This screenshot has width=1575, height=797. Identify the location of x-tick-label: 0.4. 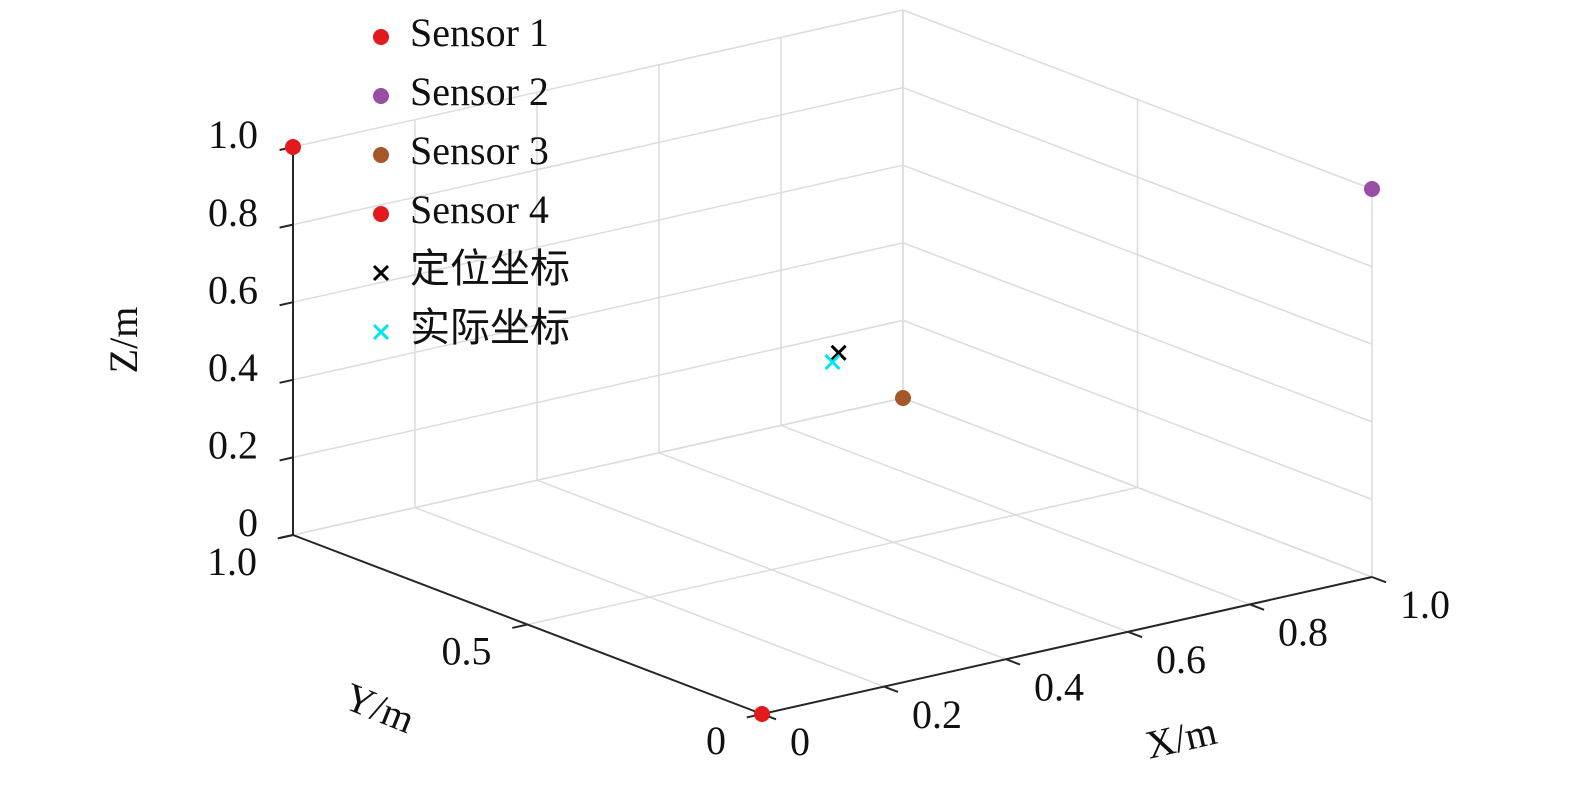
(1059, 686).